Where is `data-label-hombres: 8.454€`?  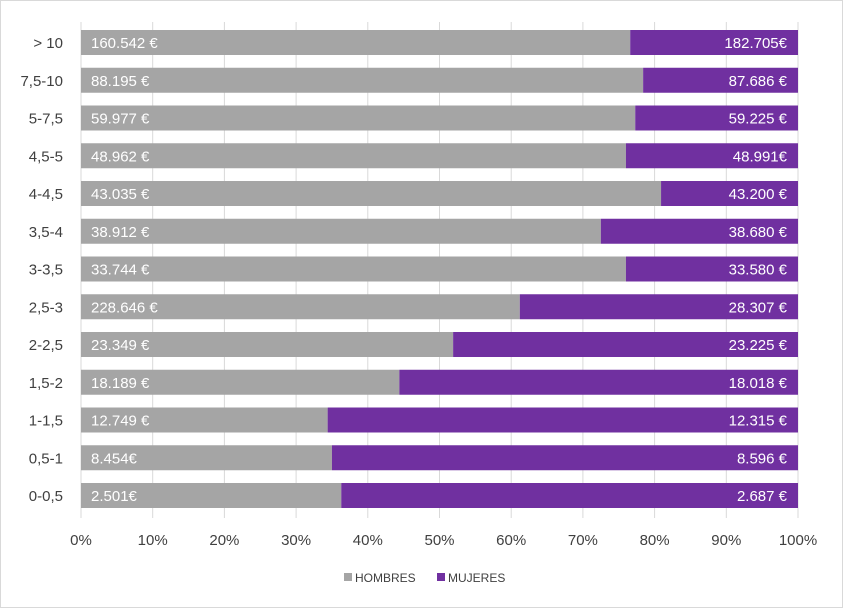 data-label-hombres: 8.454€ is located at coordinates (114, 458).